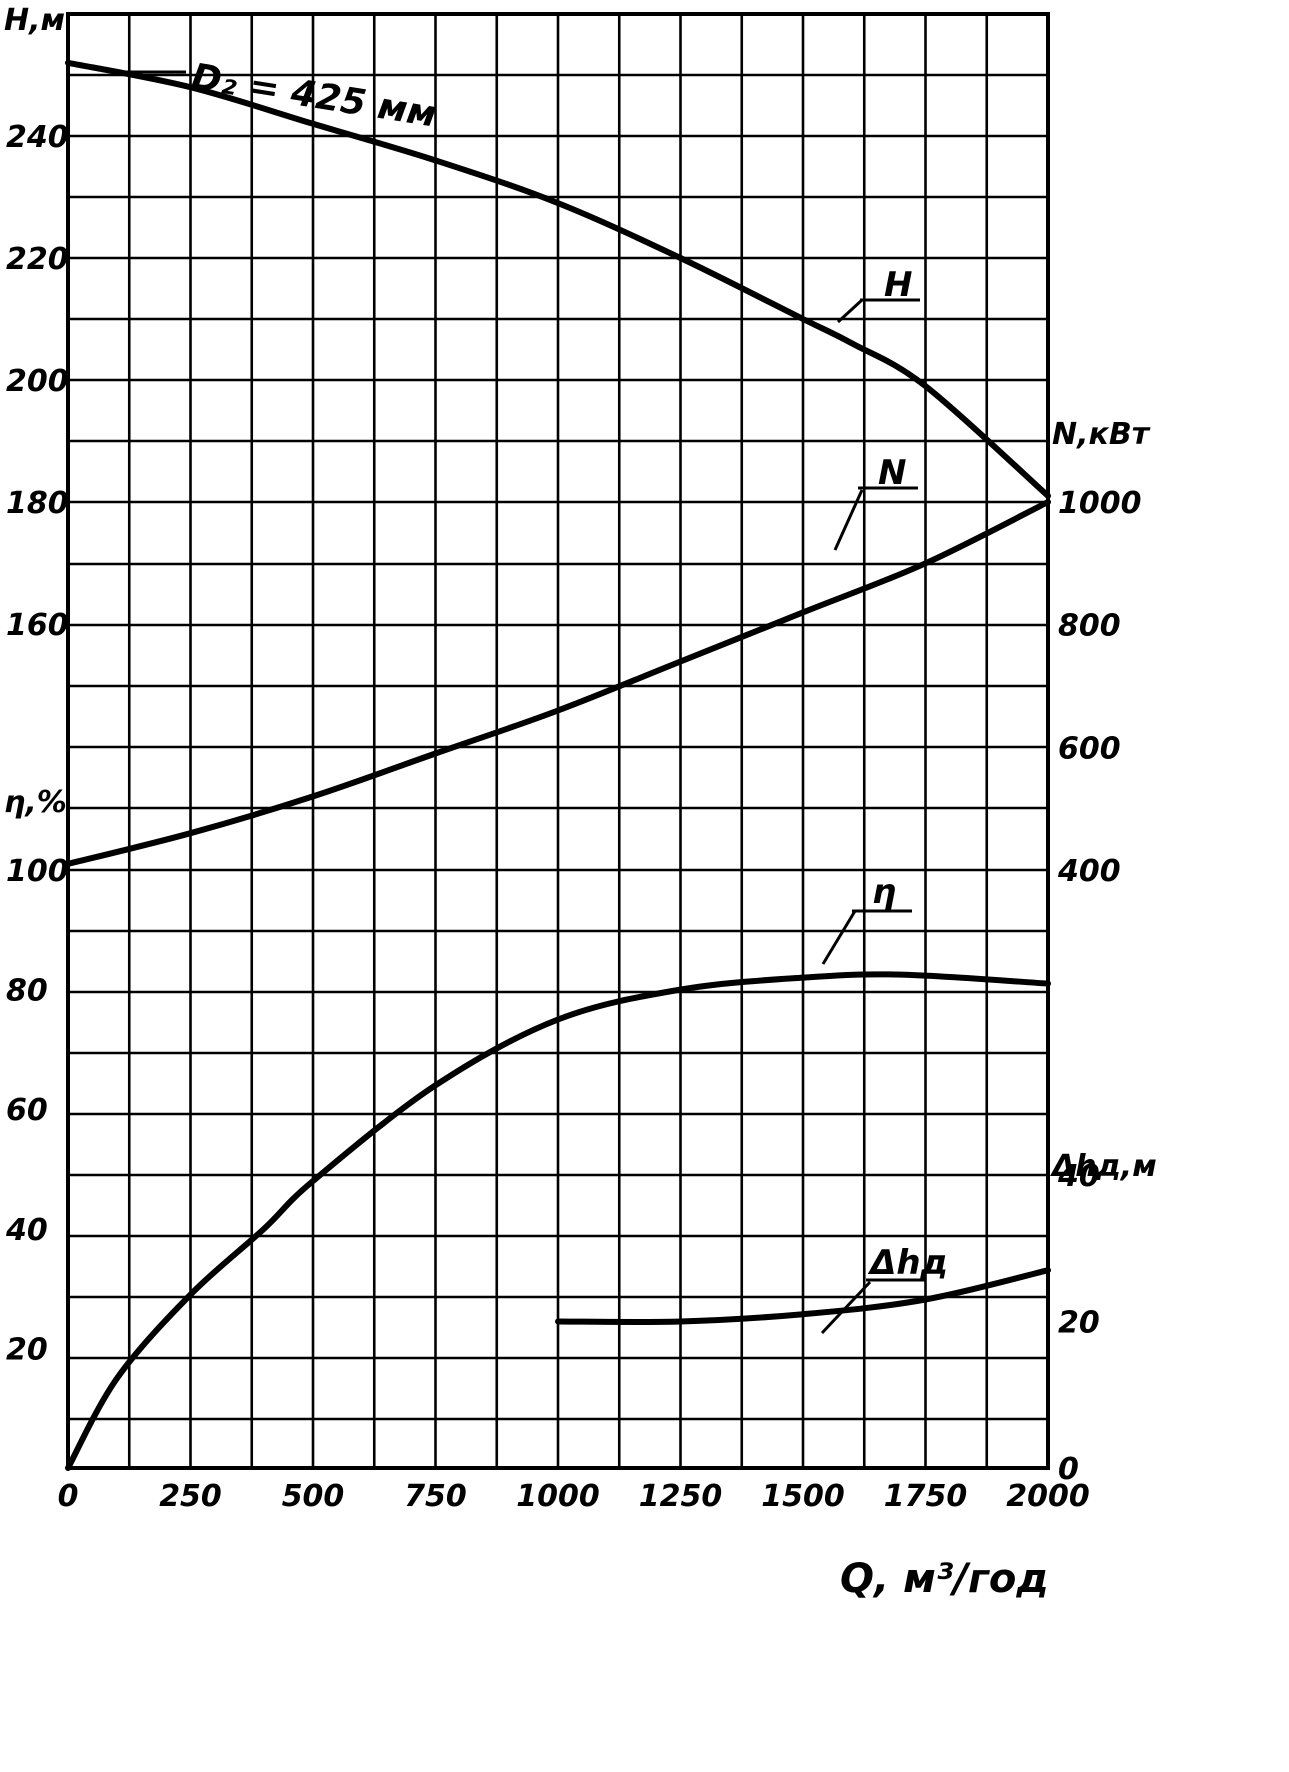 This screenshot has width=1289, height=1772. What do you see at coordinates (681, 1496) in the screenshot?
I see `x-tick-label: 1250` at bounding box center [681, 1496].